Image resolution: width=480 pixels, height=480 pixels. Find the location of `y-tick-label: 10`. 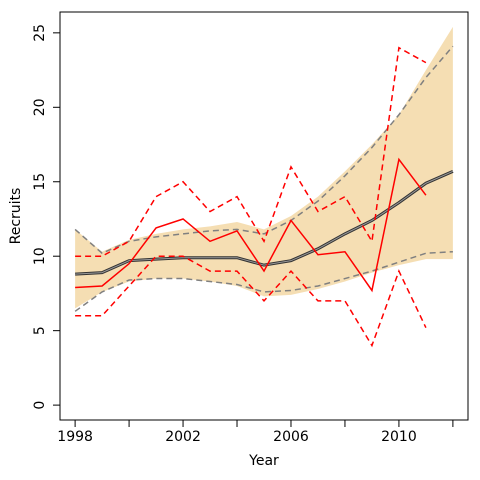

y-tick-label: 10 is located at coordinates (40, 256).